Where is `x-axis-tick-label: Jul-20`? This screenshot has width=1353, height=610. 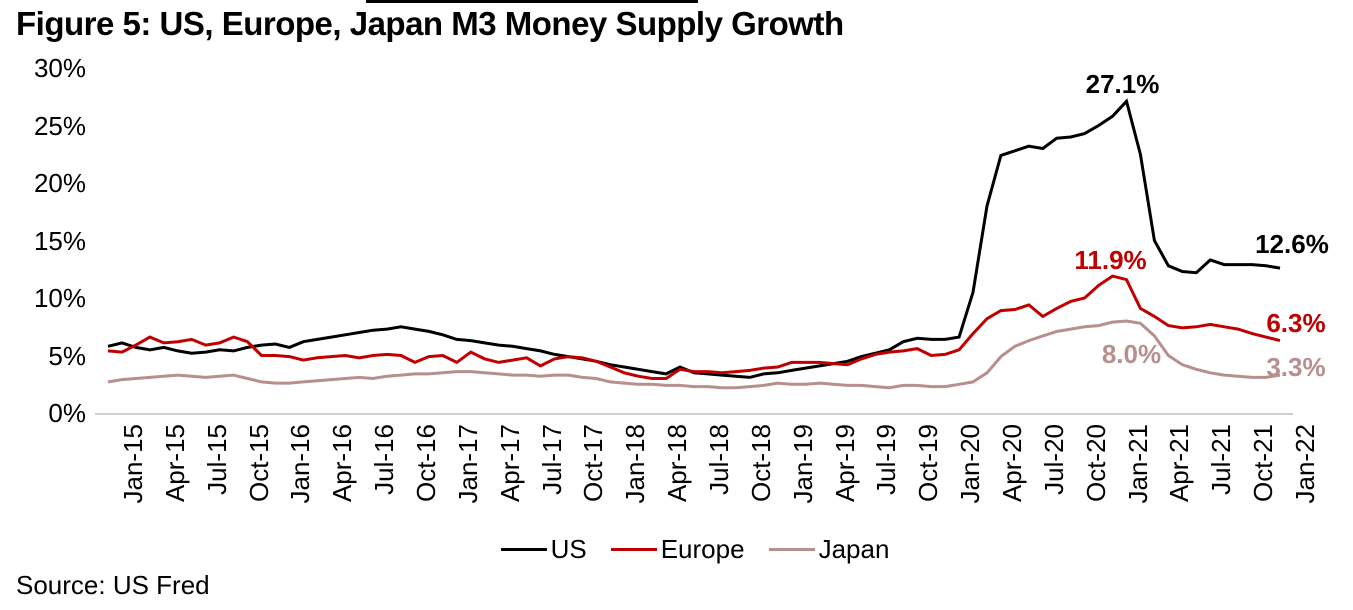
x-axis-tick-label: Jul-20 is located at coordinates (1053, 459).